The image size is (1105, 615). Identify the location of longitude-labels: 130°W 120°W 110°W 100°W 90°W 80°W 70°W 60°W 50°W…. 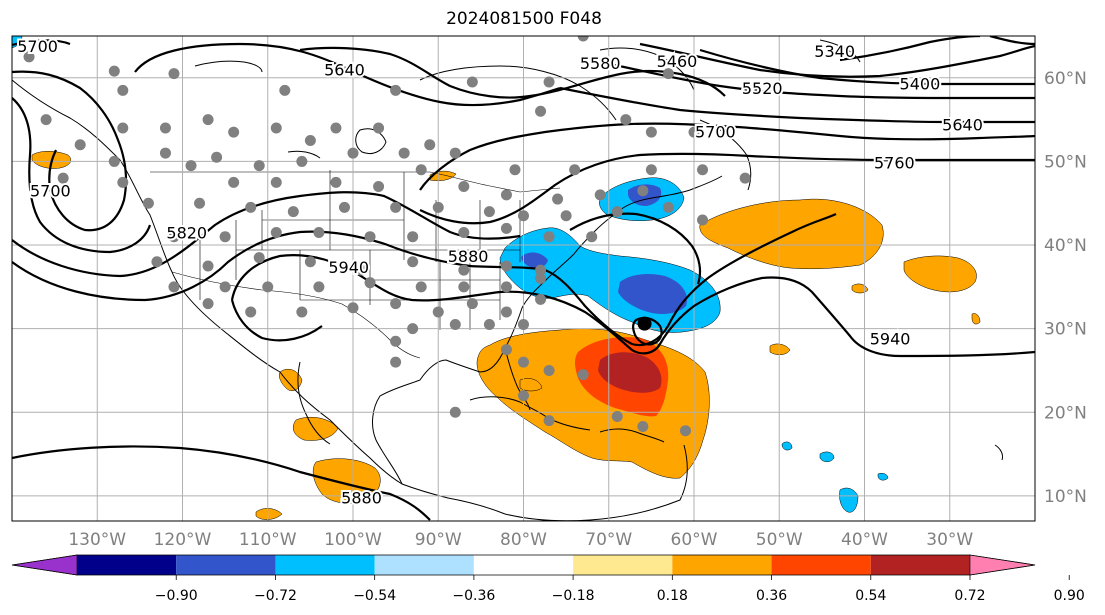
(520, 540).